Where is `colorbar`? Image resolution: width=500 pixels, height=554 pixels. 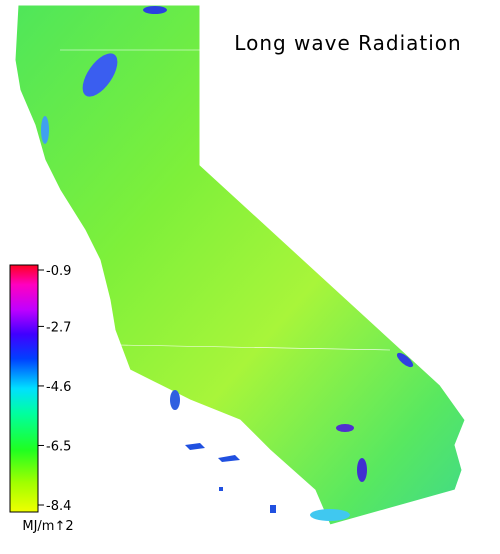
colorbar is located at coordinates (24, 388).